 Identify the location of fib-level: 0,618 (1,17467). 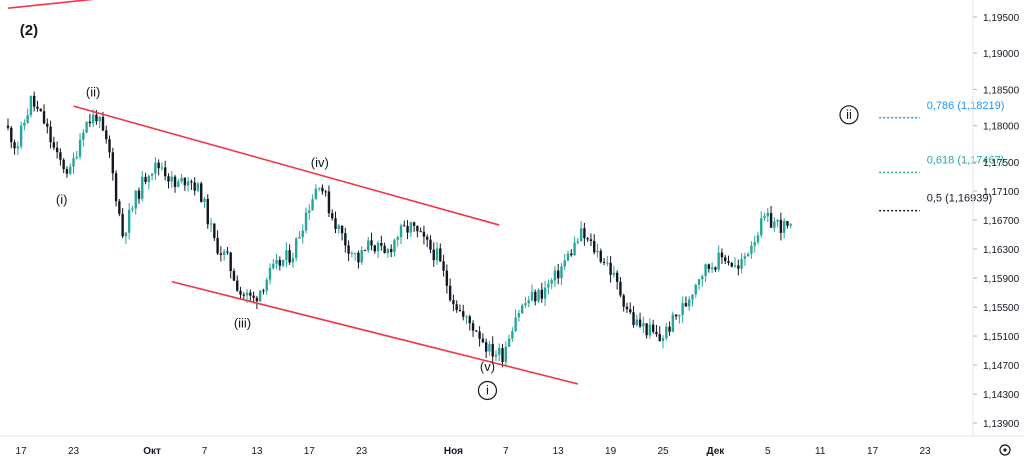
(941, 164).